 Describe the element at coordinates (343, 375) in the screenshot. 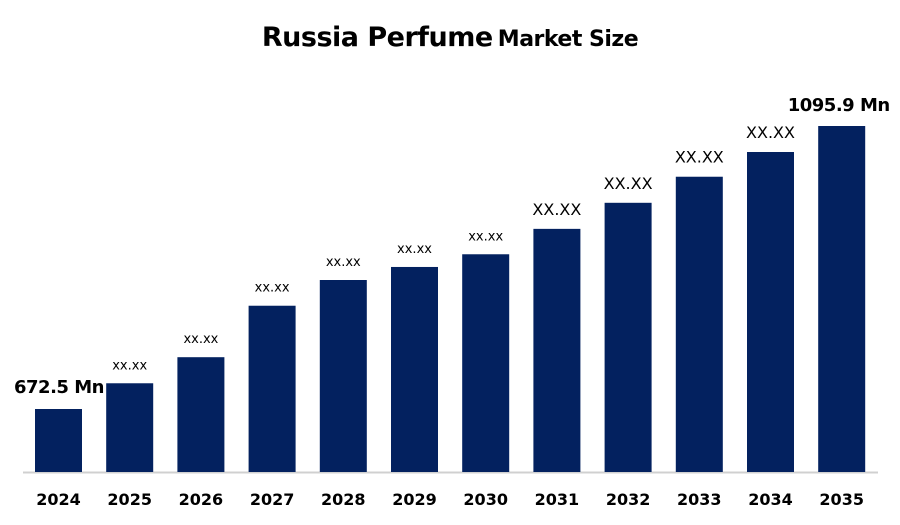

I see `bar-2028` at that location.